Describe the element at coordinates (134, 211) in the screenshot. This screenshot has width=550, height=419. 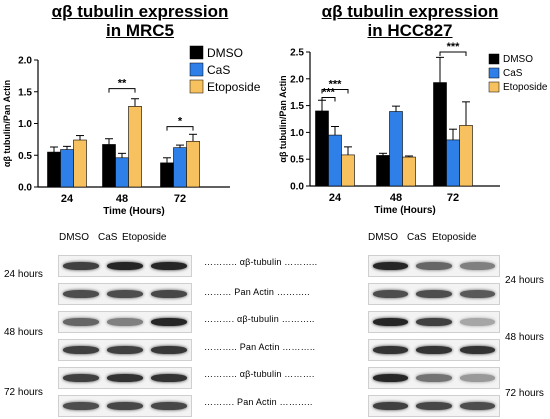
I see `mrc5-x-axis-label: Time (Hours)` at that location.